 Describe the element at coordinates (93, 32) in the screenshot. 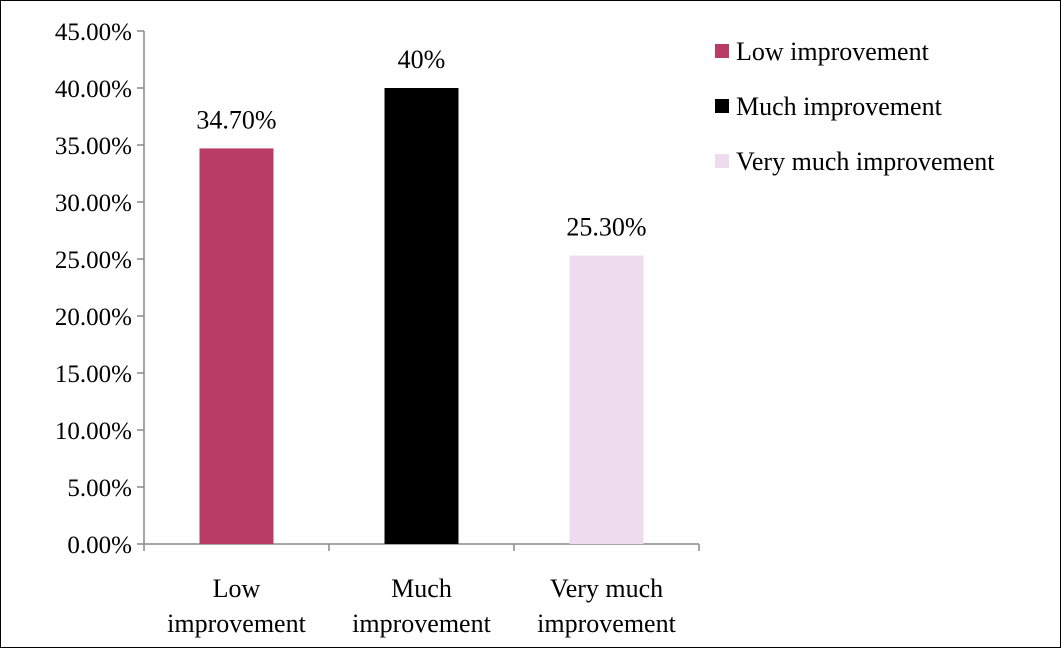

I see `y-tick-label: 45.00%` at that location.